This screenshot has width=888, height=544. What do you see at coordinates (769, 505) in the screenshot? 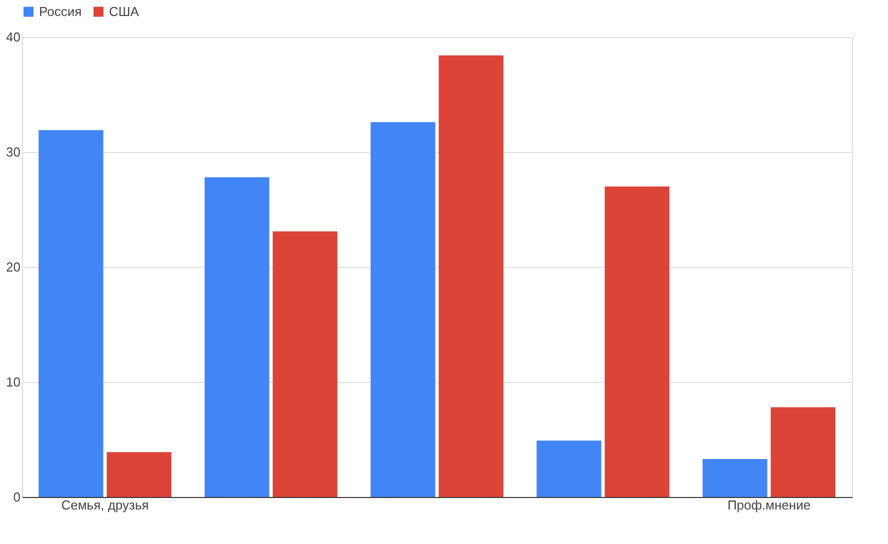
I see `x-tick-label: Проф.мнение` at bounding box center [769, 505].